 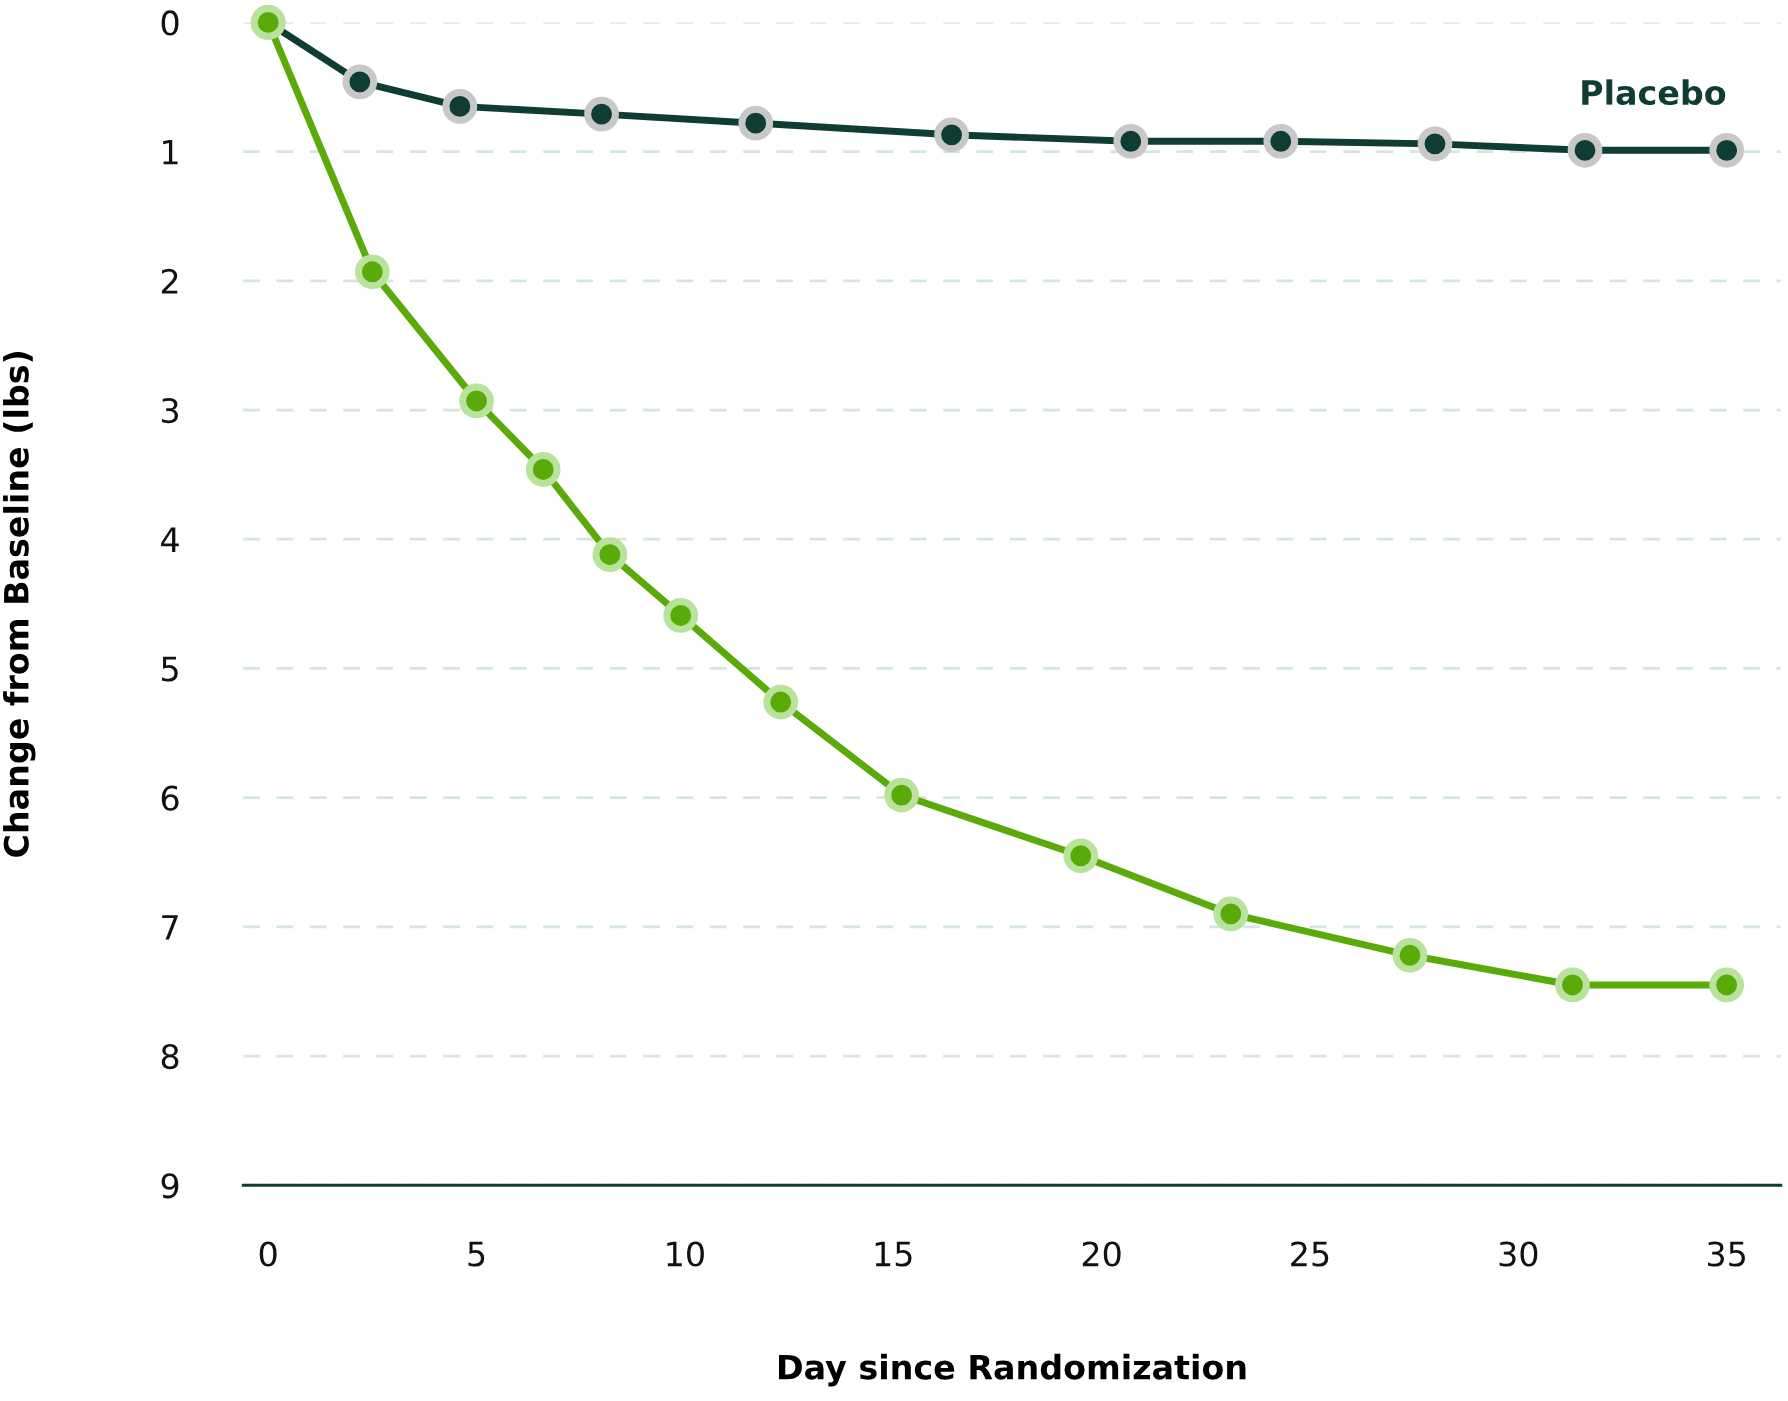 What do you see at coordinates (170, 798) in the screenshot?
I see `y-tick-label: 6` at bounding box center [170, 798].